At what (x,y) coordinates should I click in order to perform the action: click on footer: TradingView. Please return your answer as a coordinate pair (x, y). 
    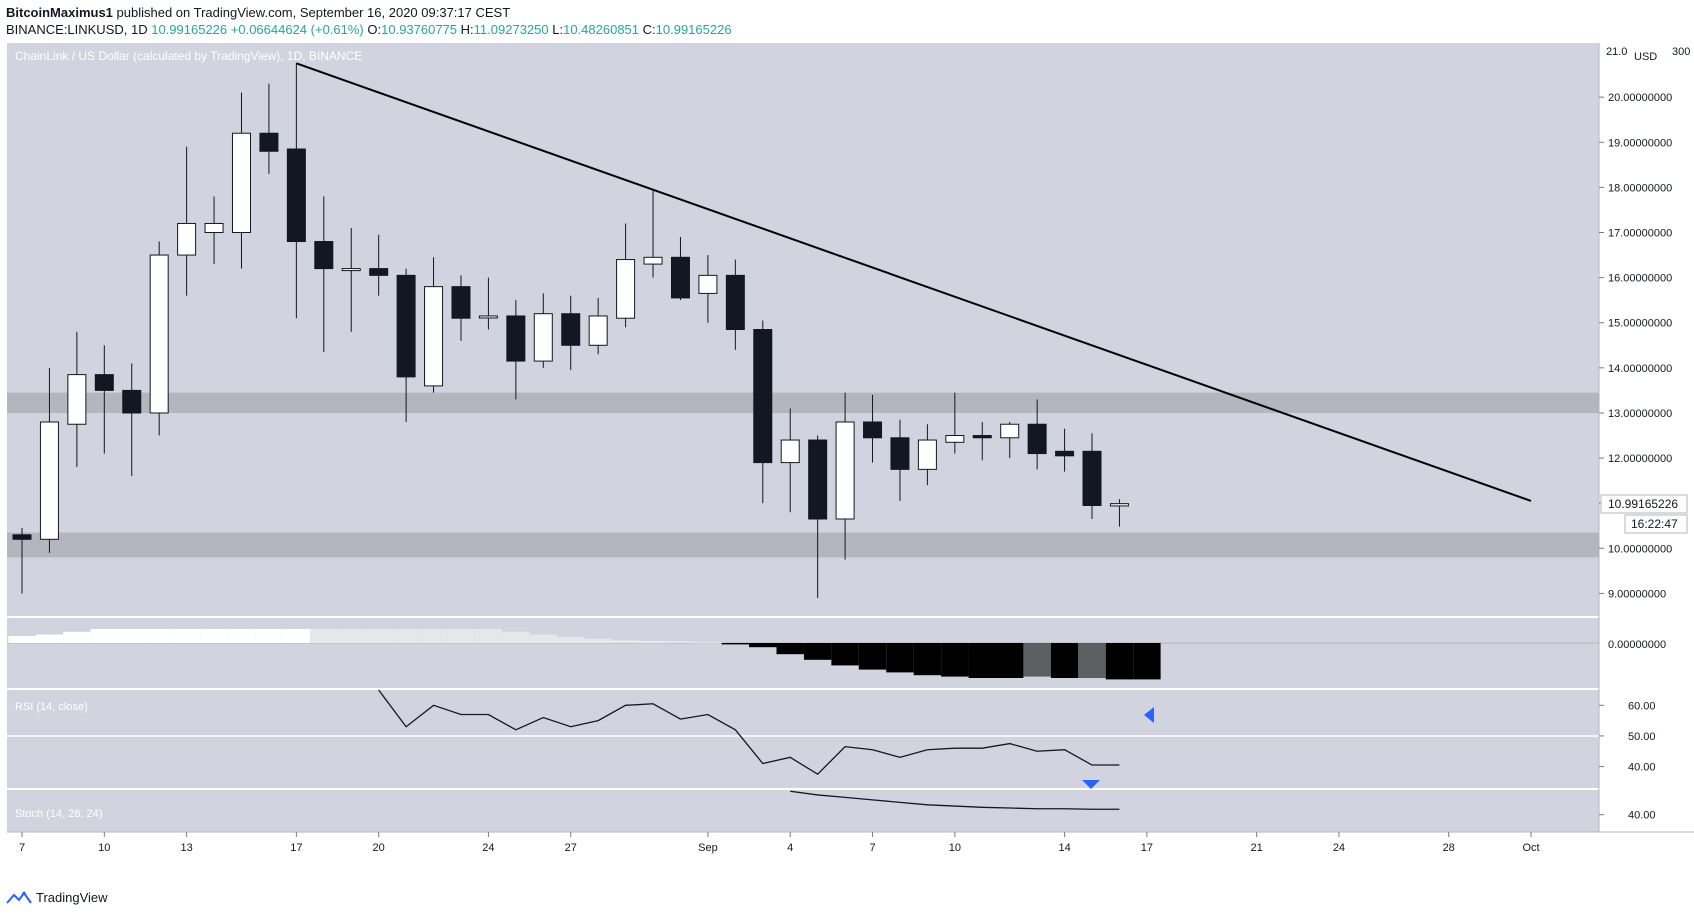
    Looking at the image, I should click on (57, 897).